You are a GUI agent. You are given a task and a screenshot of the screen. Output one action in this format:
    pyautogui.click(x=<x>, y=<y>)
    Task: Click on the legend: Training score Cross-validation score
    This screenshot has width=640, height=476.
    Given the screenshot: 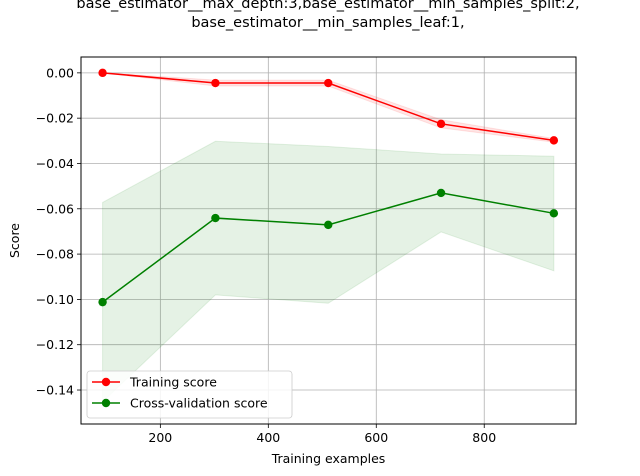 What is the action you would take?
    pyautogui.click(x=189, y=394)
    